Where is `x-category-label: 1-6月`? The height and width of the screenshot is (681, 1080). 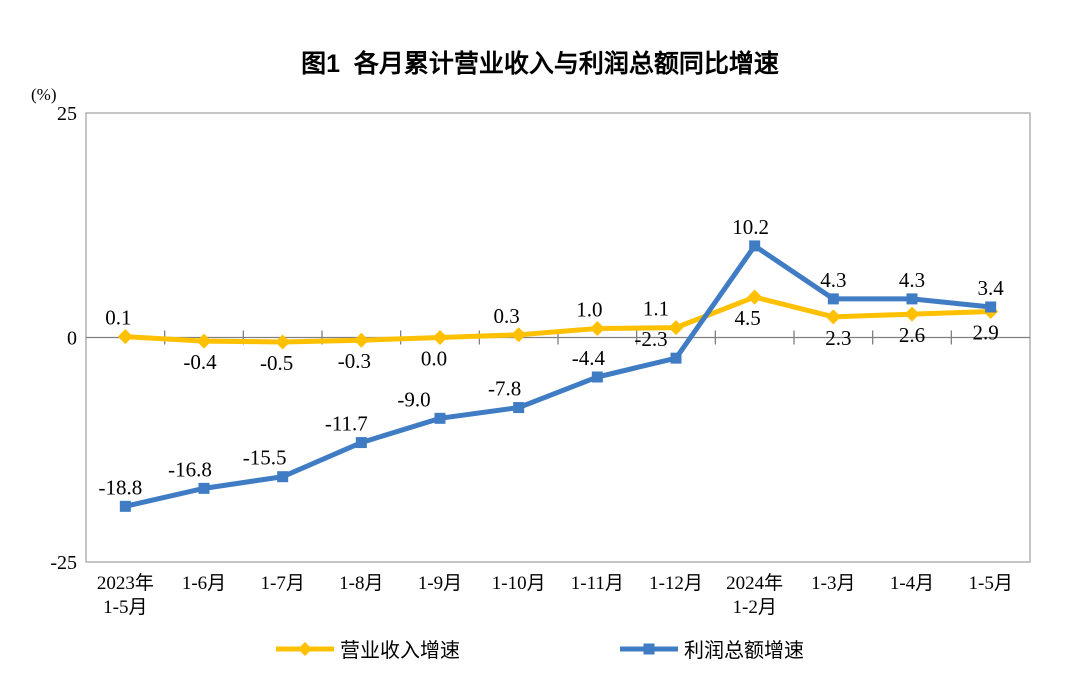
x-category-label: 1-6月 is located at coordinates (204, 583).